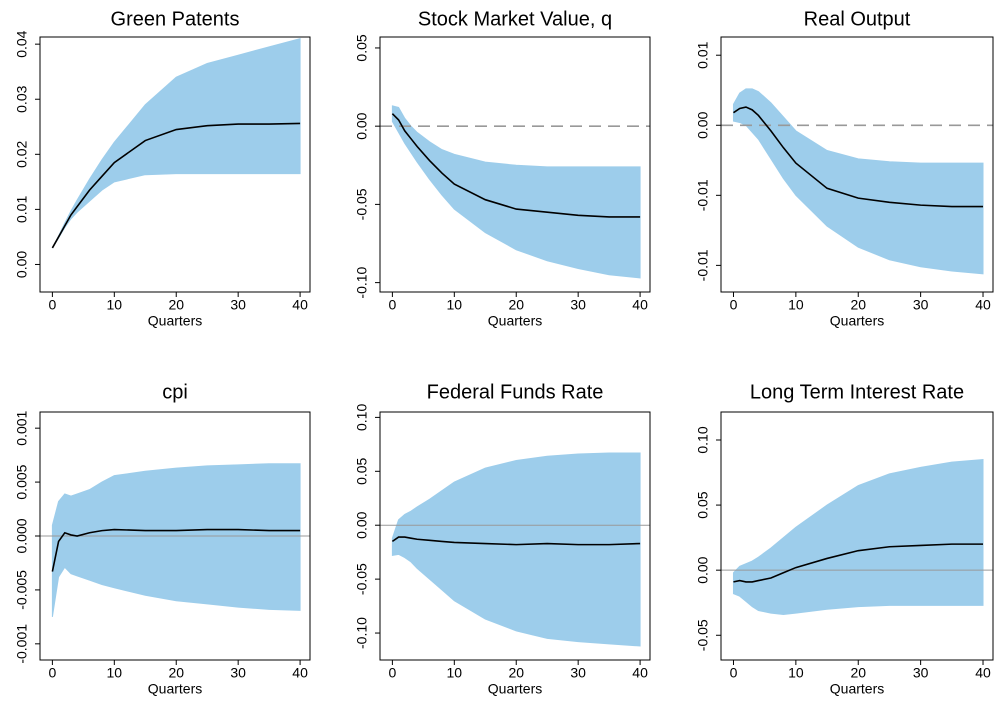 Image resolution: width=1000 pixels, height=708 pixels. Describe the element at coordinates (175, 19) in the screenshot. I see `panel-title: Green Patents` at that location.